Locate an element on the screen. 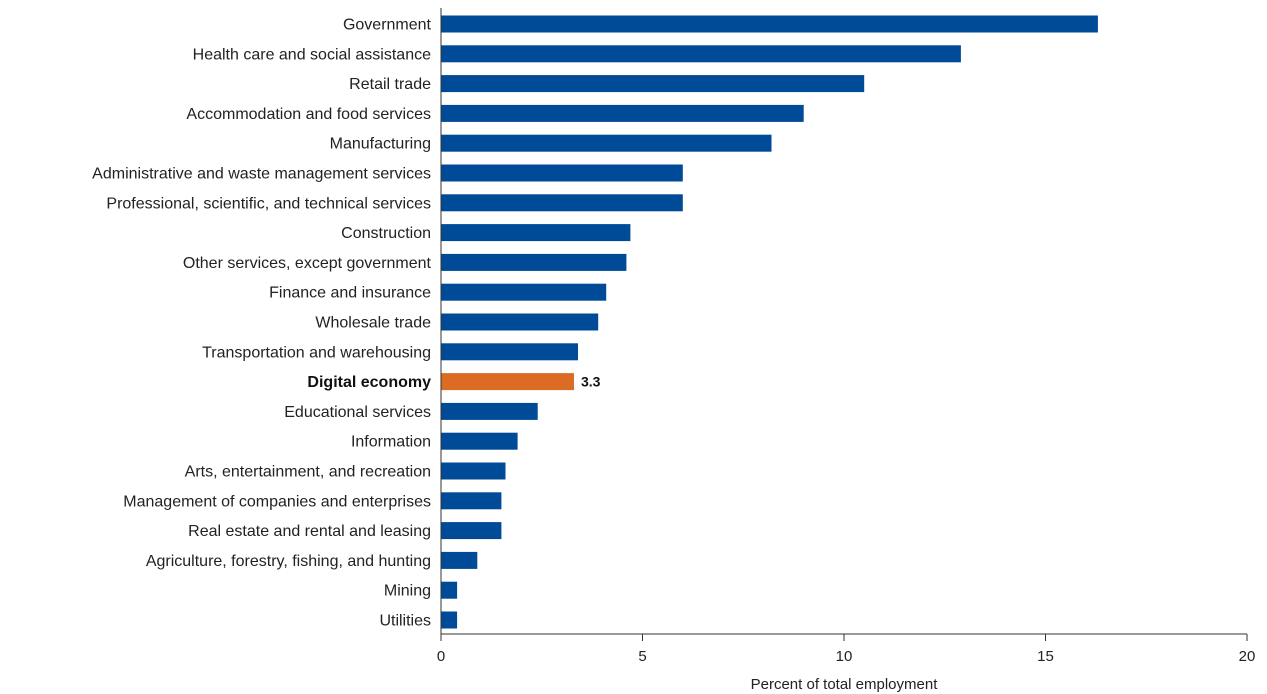  category-label-retail-trade: Retail trade is located at coordinates (390, 84).